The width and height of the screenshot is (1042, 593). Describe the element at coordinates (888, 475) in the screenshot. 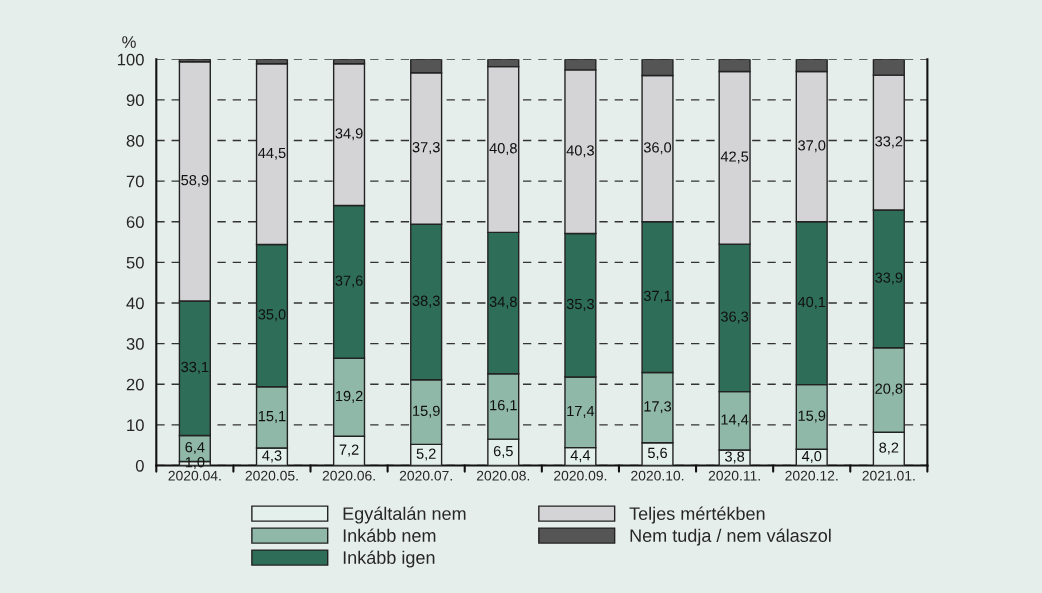

I see `x-tick-label: 2021.01.` at that location.